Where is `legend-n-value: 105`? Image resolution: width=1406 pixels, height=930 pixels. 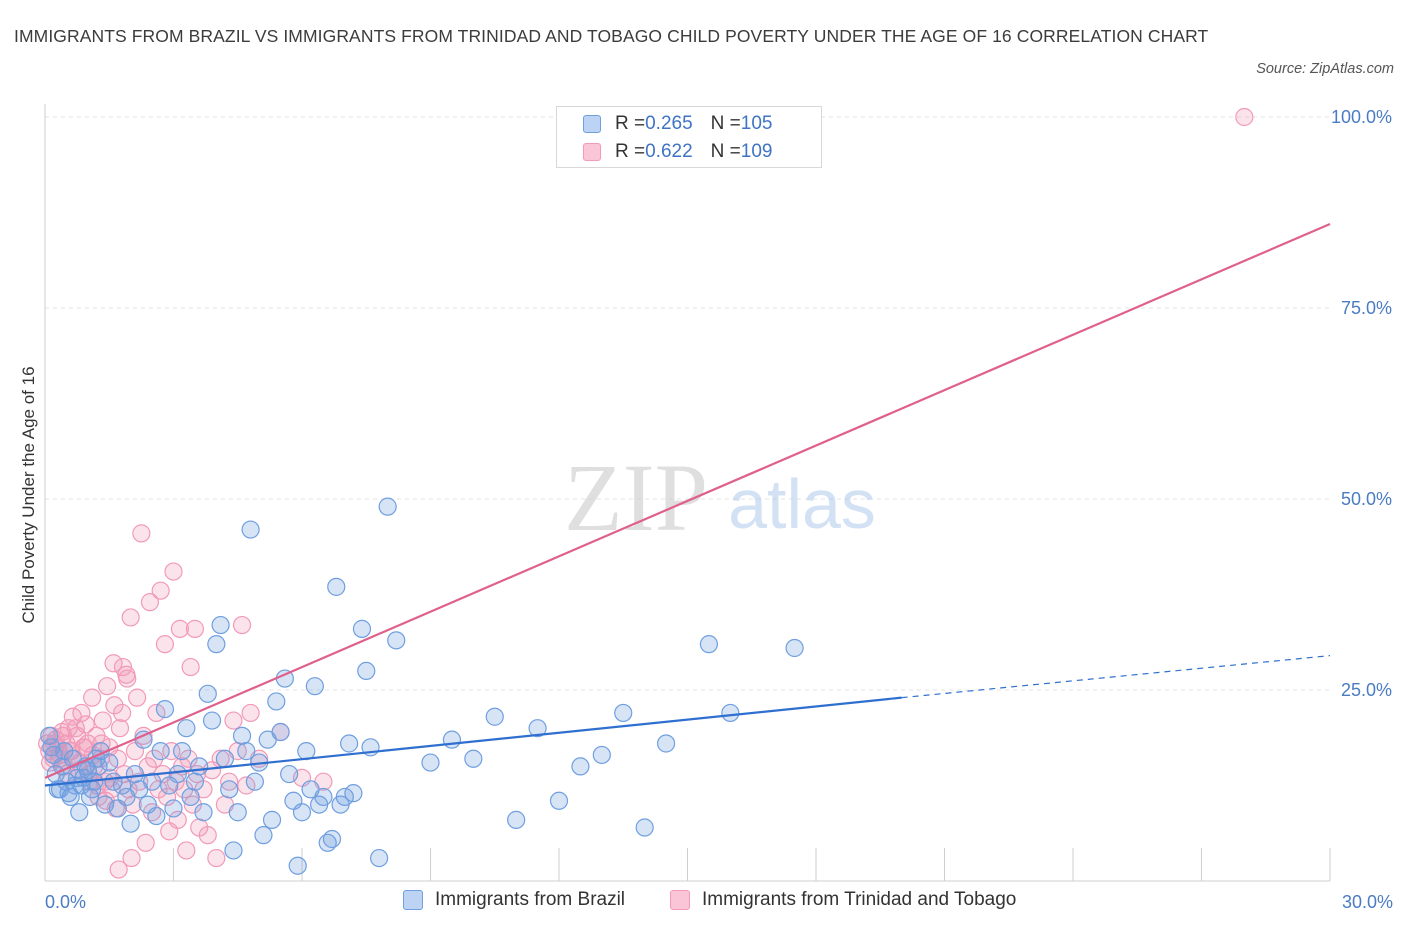
legend-n-value: 105 is located at coordinates (756, 123).